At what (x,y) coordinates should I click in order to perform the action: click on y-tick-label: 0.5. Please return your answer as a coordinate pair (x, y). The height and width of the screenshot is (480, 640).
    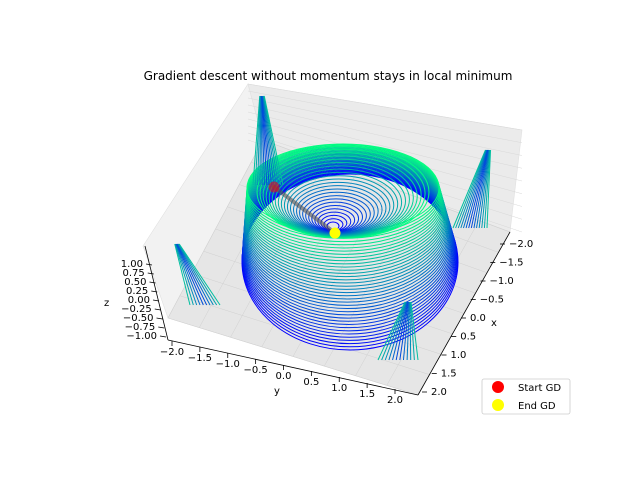
    Looking at the image, I should click on (311, 382).